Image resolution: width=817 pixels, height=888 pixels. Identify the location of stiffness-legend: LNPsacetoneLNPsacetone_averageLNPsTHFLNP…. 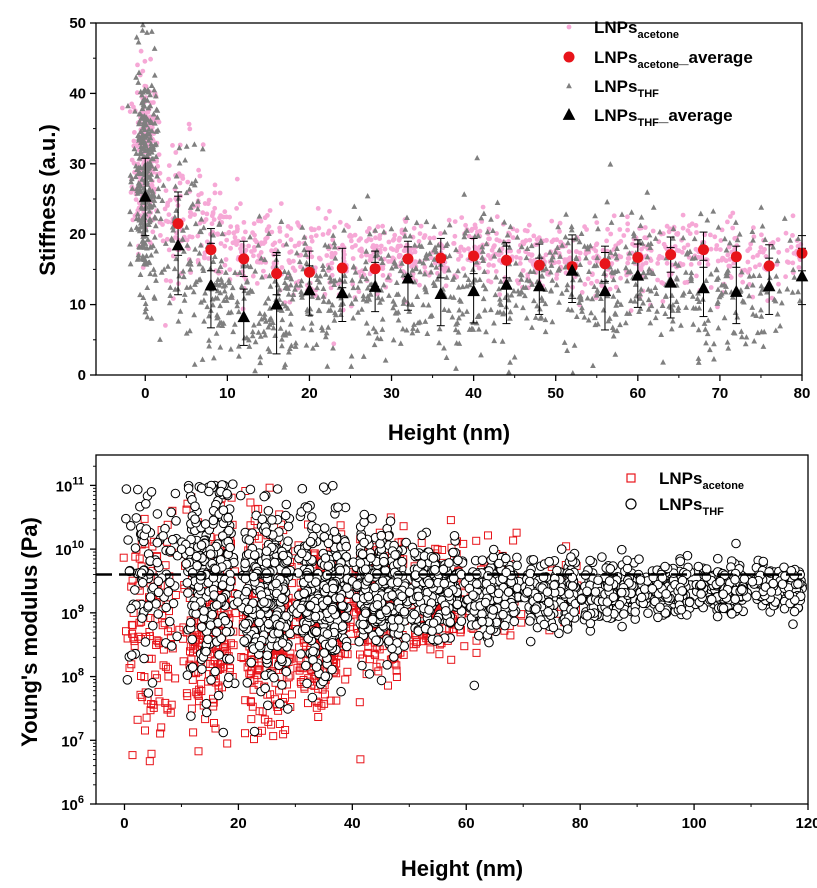
(658, 73).